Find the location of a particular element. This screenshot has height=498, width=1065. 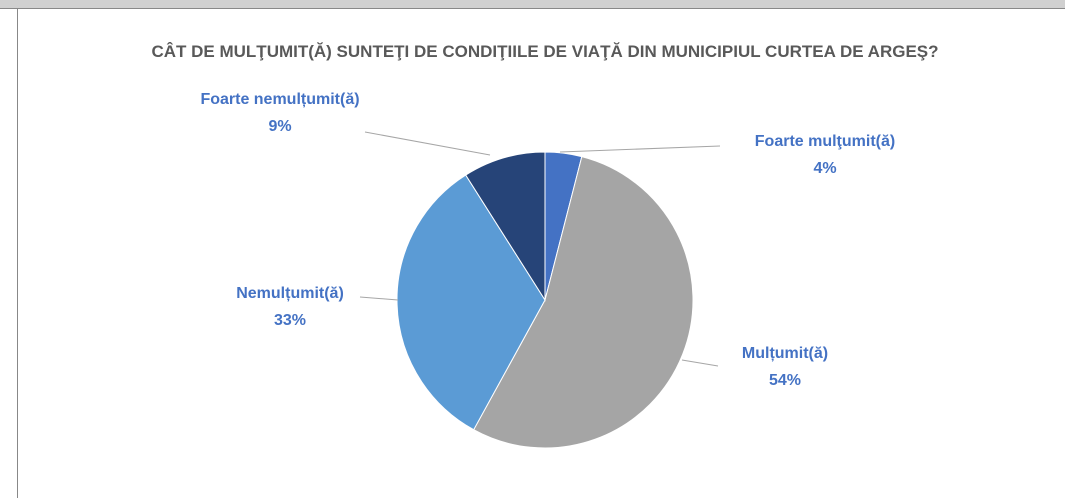

top-band is located at coordinates (532, 4).